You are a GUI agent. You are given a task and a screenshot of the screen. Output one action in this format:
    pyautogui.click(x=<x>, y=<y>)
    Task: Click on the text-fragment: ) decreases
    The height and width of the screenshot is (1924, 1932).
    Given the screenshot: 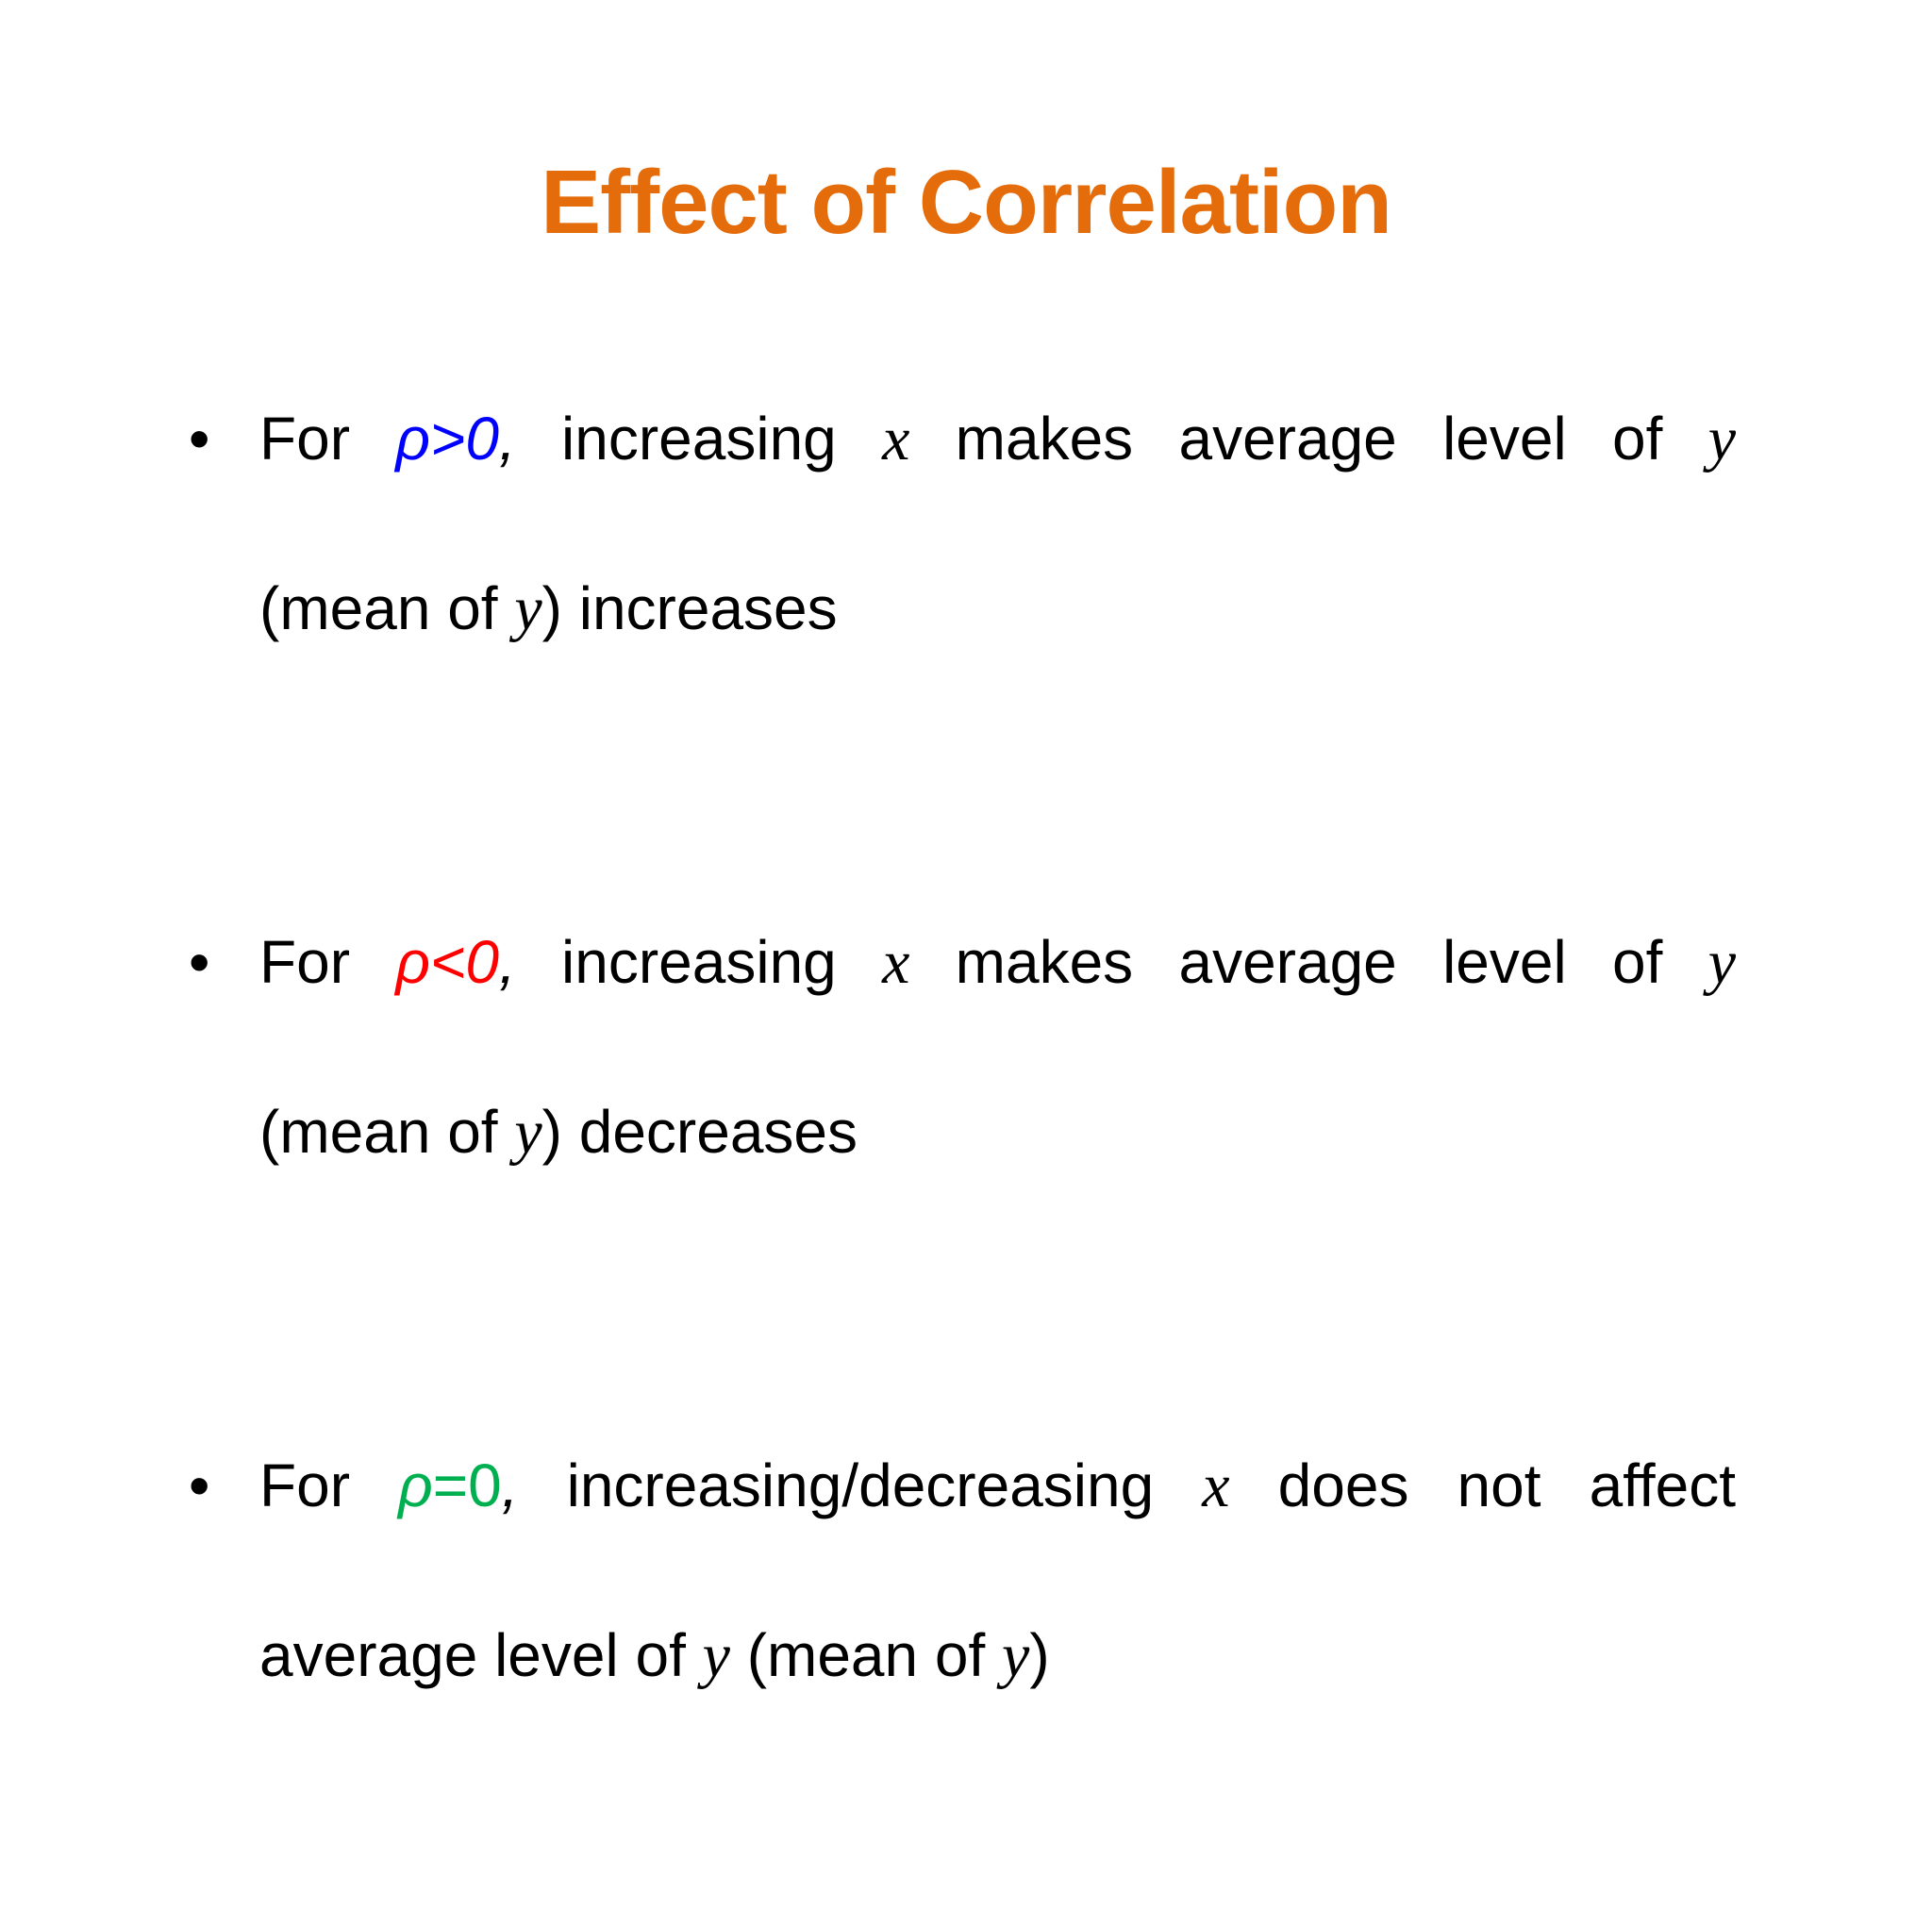 What is the action you would take?
    pyautogui.click(x=699, y=1132)
    